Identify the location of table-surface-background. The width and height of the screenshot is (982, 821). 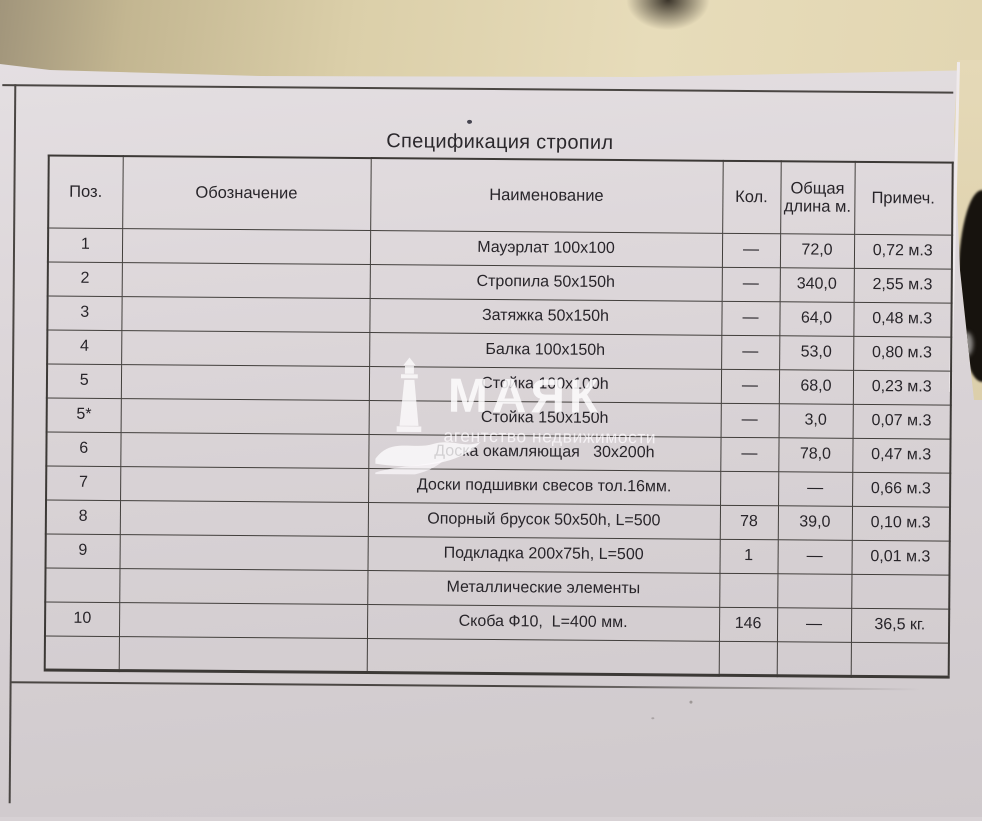
(491, 38).